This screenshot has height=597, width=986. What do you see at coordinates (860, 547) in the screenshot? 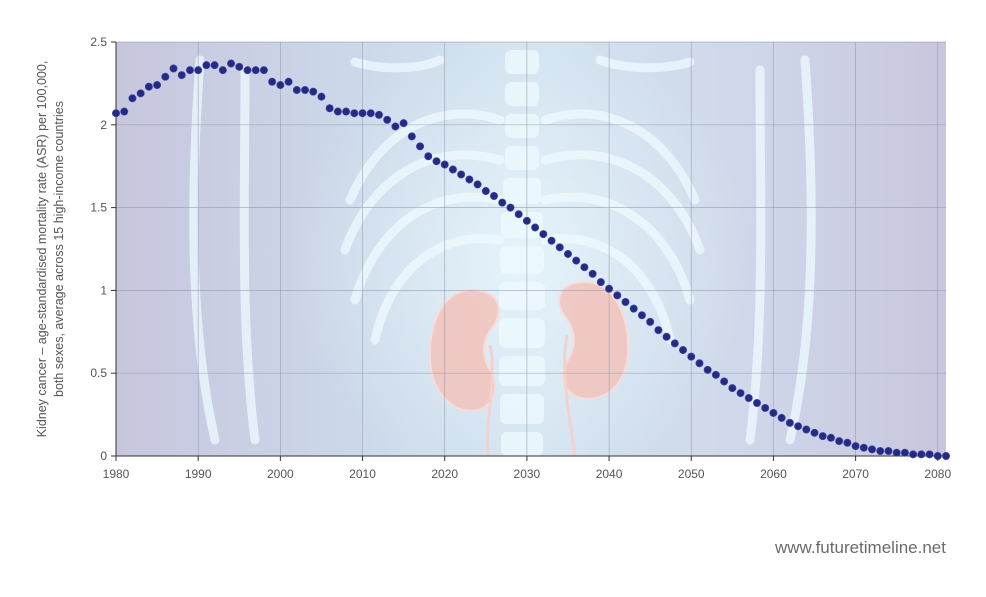
I see `watermark-url: www.futuretimeline.net` at bounding box center [860, 547].